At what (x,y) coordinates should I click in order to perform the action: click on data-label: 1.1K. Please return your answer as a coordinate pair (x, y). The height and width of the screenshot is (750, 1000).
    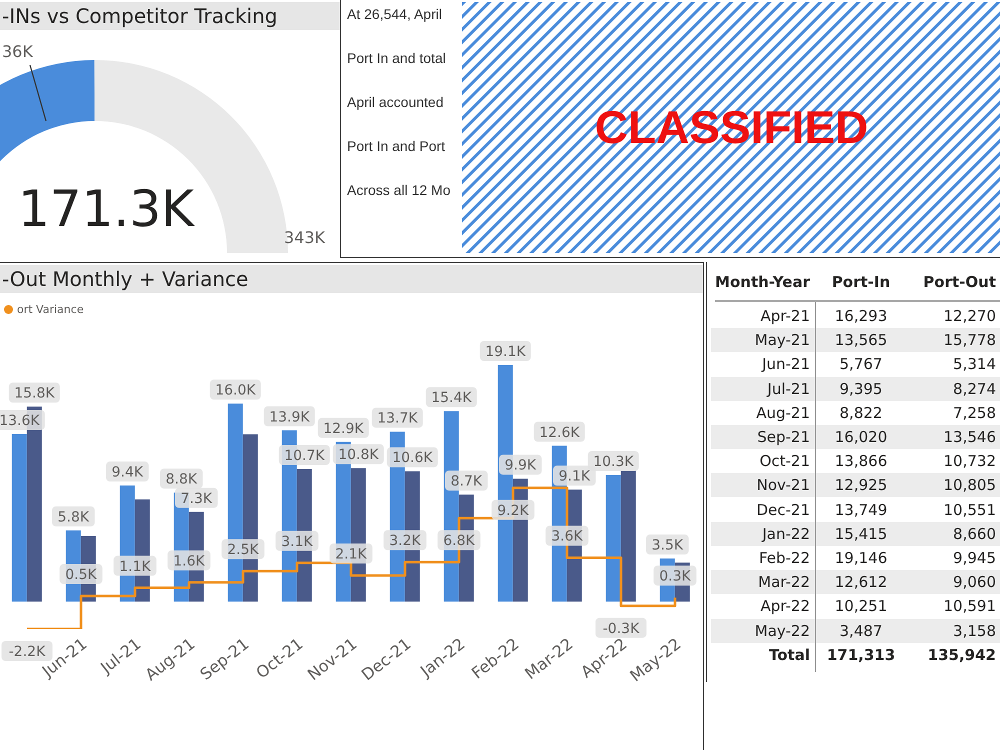
    Looking at the image, I should click on (135, 566).